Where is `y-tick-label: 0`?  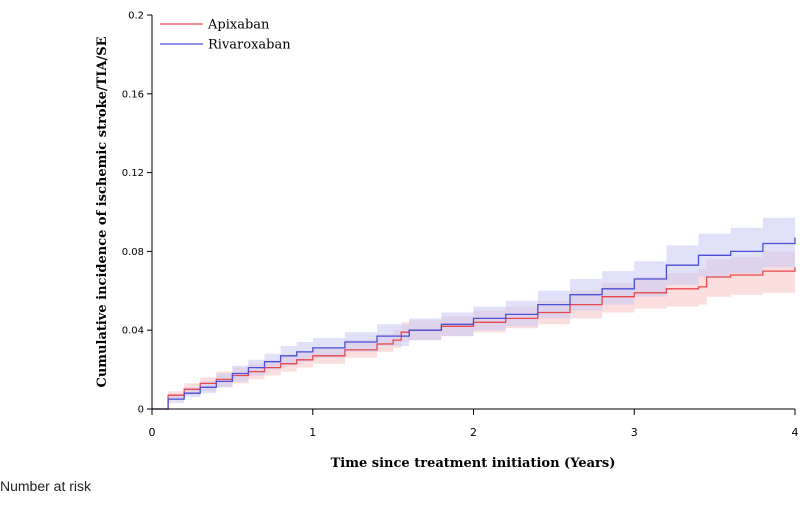 y-tick-label: 0 is located at coordinates (141, 410).